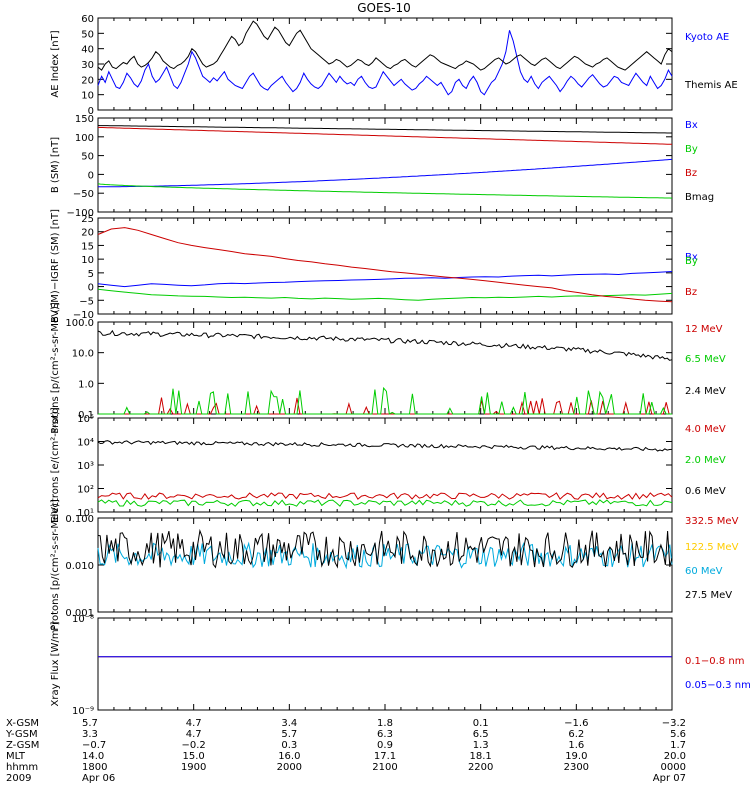 The width and height of the screenshot is (750, 800). I want to click on x-axis-value: 19.0, so click(576, 756).